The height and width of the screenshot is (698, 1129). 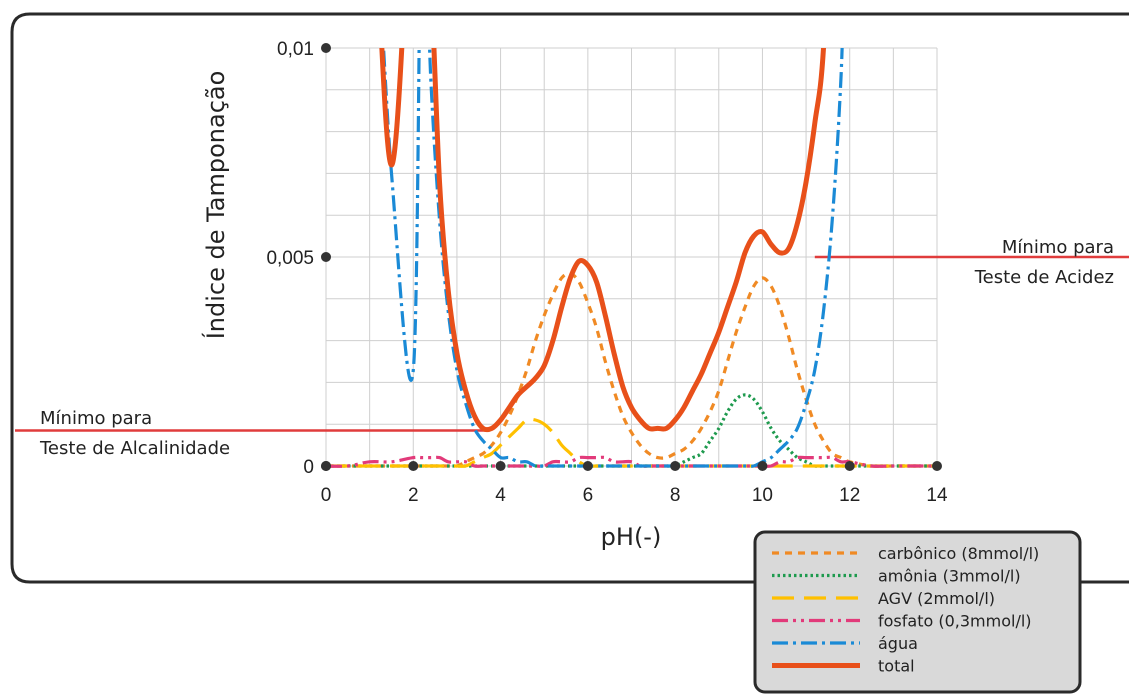 What do you see at coordinates (936, 598) in the screenshot?
I see `legend-label: AGV (2mmol/l)` at bounding box center [936, 598].